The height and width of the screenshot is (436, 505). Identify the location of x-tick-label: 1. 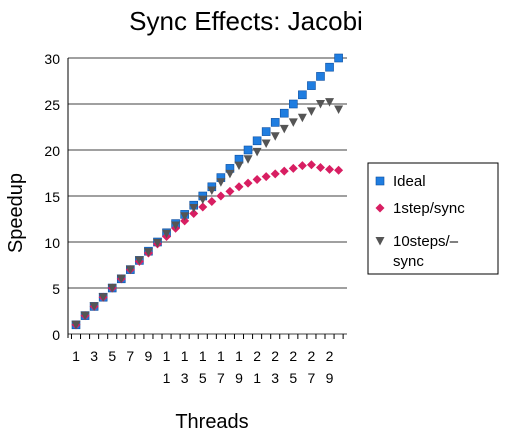
(76, 356).